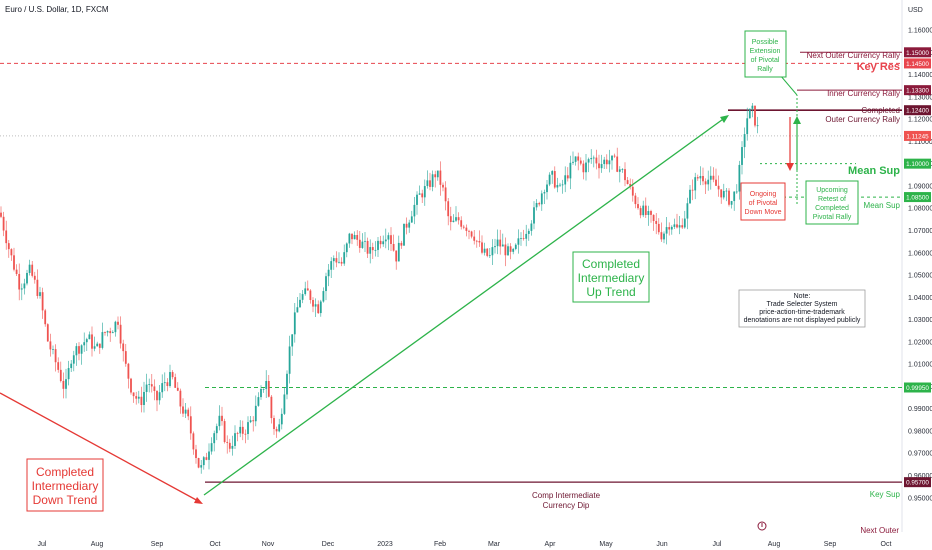 The height and width of the screenshot is (550, 932). What do you see at coordinates (882, 205) in the screenshot?
I see `mean-sup-small-label: Mean Sup` at bounding box center [882, 205].